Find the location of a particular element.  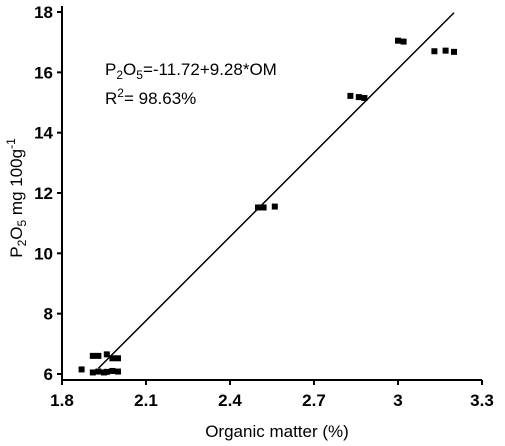

y-tick-label: 18 is located at coordinates (43, 12).